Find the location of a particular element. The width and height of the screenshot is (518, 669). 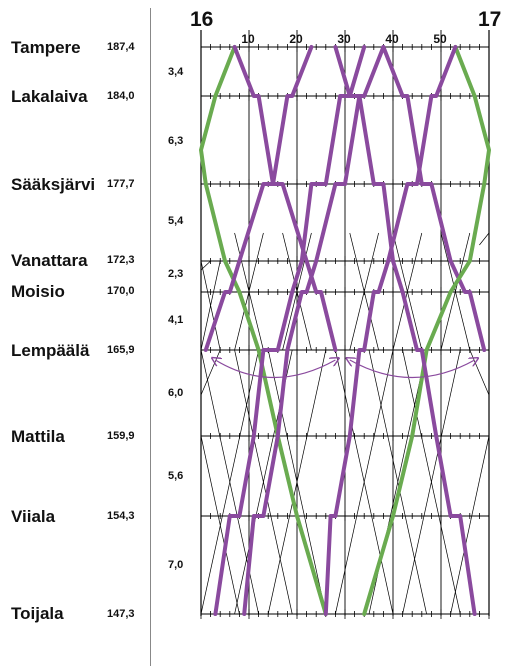

station-name-0: Tampere is located at coordinates (46, 47).